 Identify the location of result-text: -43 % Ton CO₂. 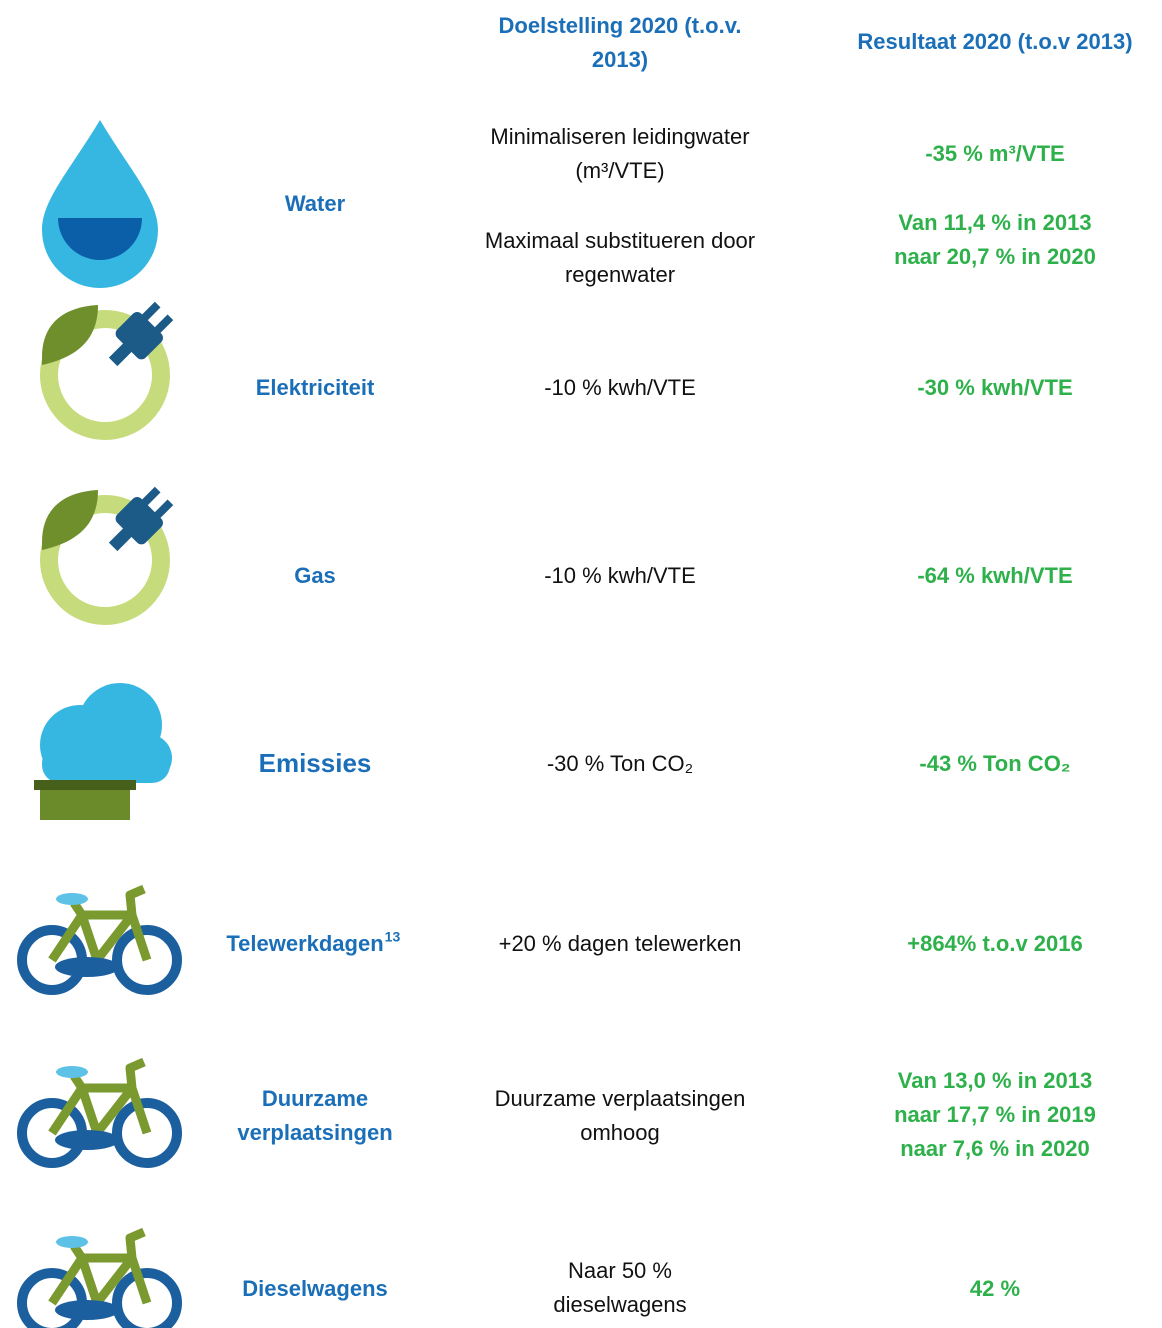
(994, 763).